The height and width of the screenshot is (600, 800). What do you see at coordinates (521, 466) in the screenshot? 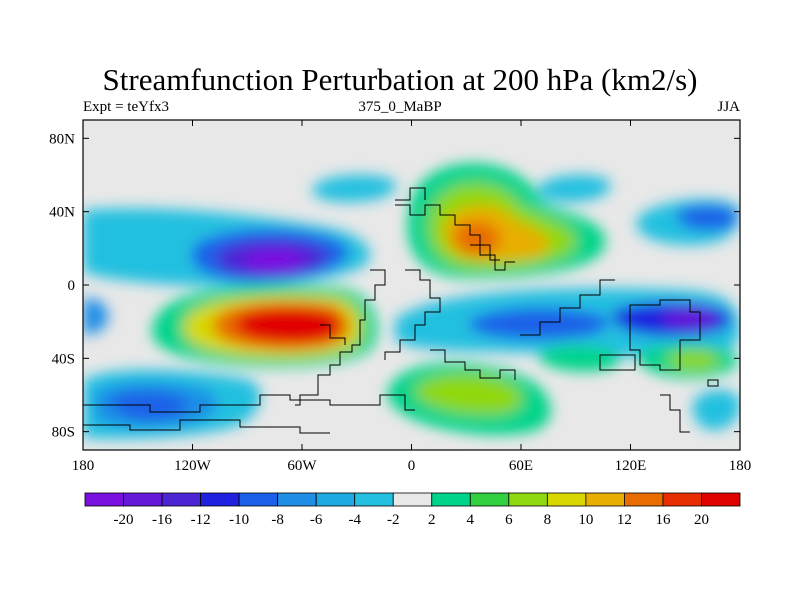
I see `x-tick-label: 60E` at bounding box center [521, 466].